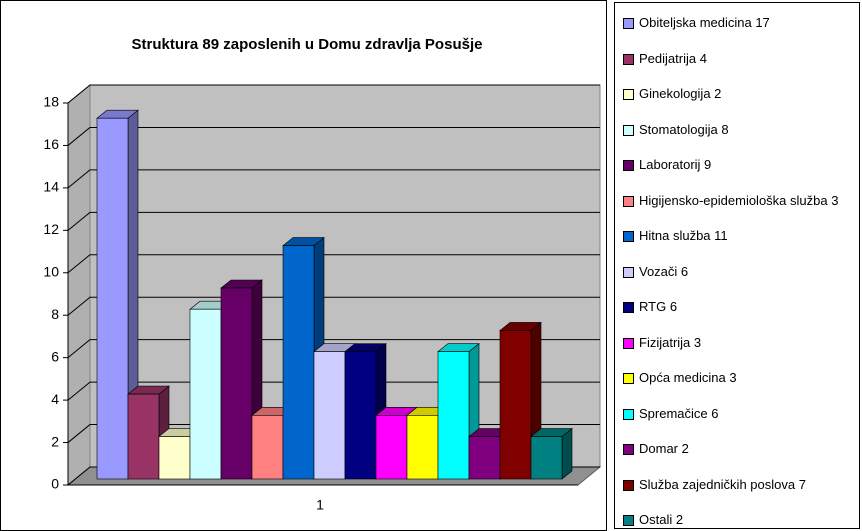 Image resolution: width=862 pixels, height=531 pixels. What do you see at coordinates (731, 449) in the screenshot?
I see `legend-entry: Domar 2` at bounding box center [731, 449].